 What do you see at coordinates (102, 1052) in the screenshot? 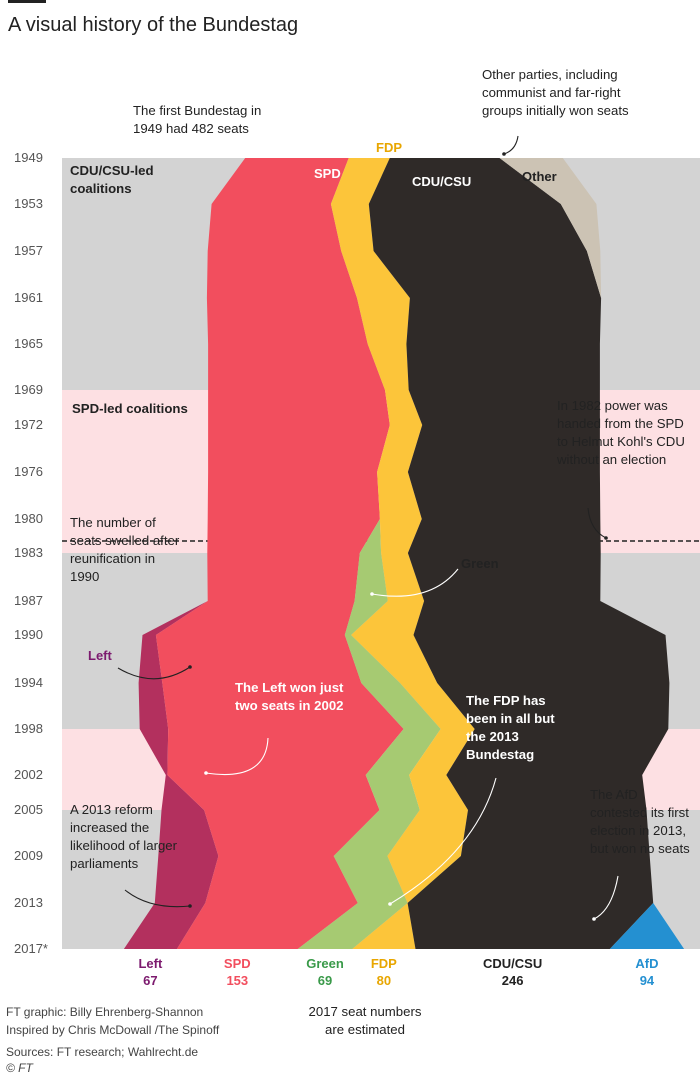
I see `footer-sources: Sources: FT research; Wahlrecht.de` at bounding box center [102, 1052].